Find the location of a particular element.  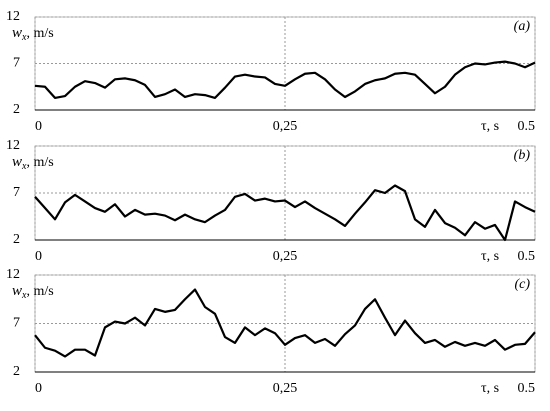

panel-label: (b) is located at coordinates (522, 155).